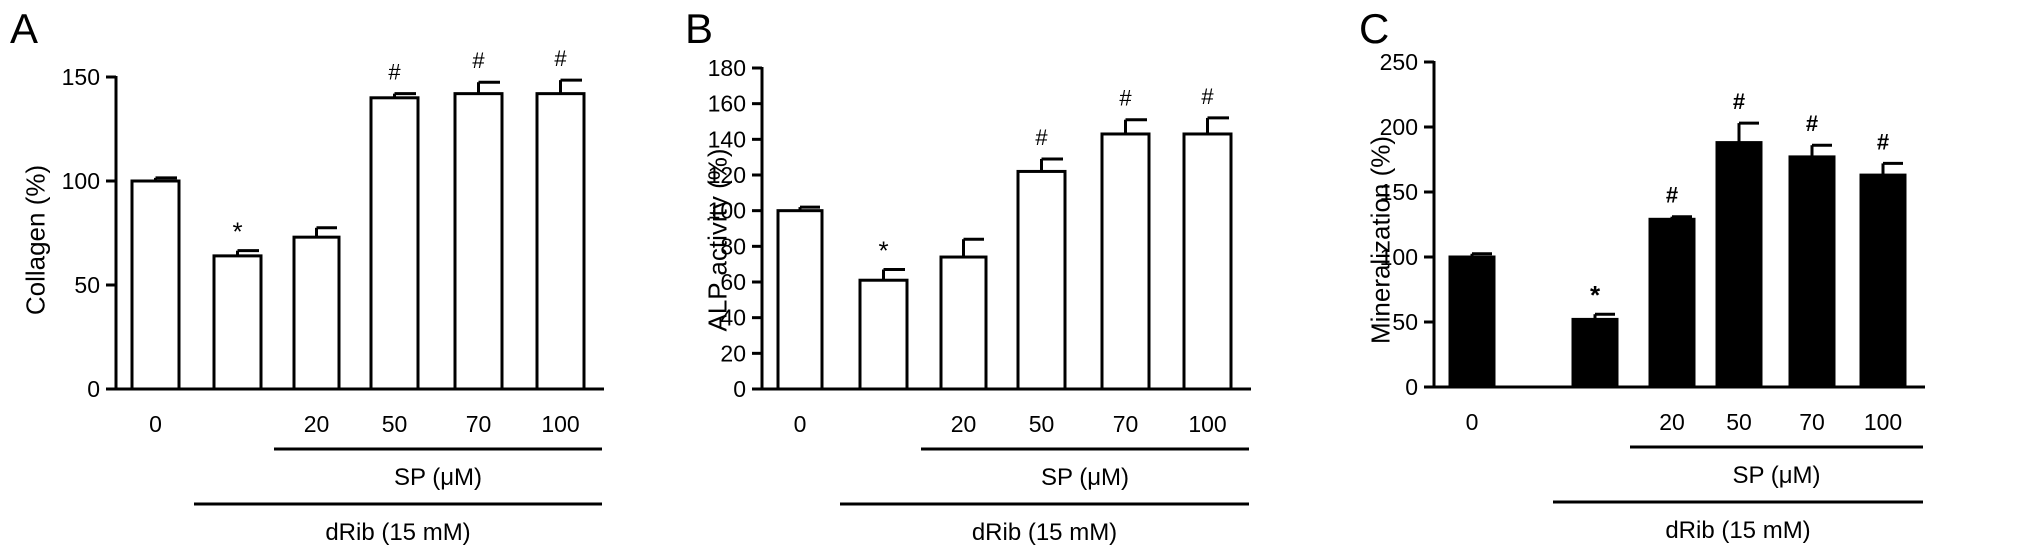 The image size is (2032, 556). What do you see at coordinates (24, 28) in the screenshot?
I see `panel-letter: A` at bounding box center [24, 28].